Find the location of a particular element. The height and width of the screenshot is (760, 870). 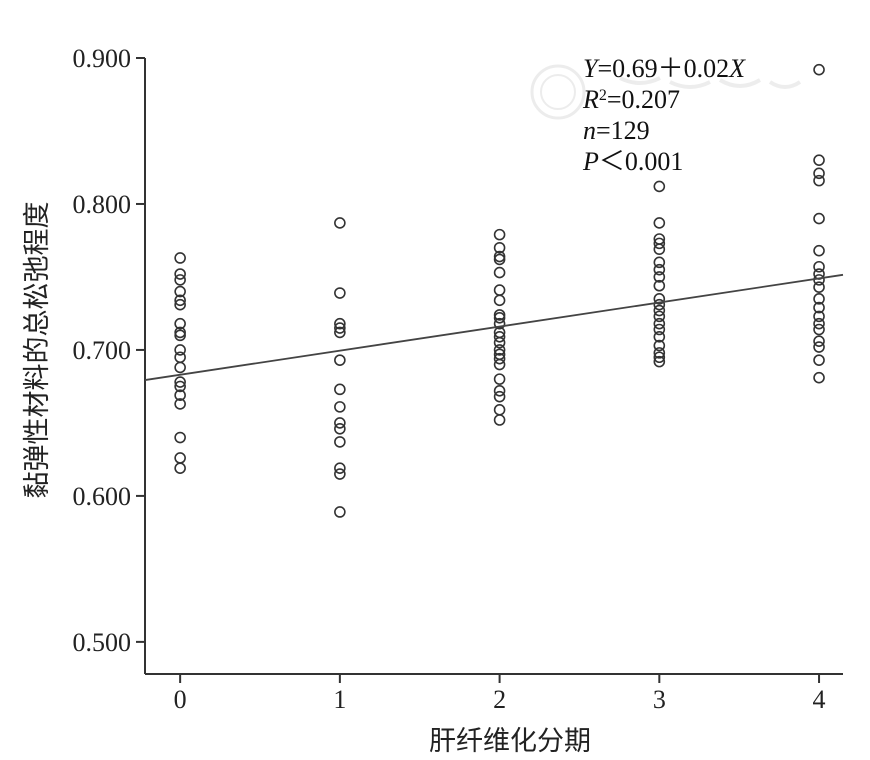

x-tick-label: 0 is located at coordinates (180, 699).